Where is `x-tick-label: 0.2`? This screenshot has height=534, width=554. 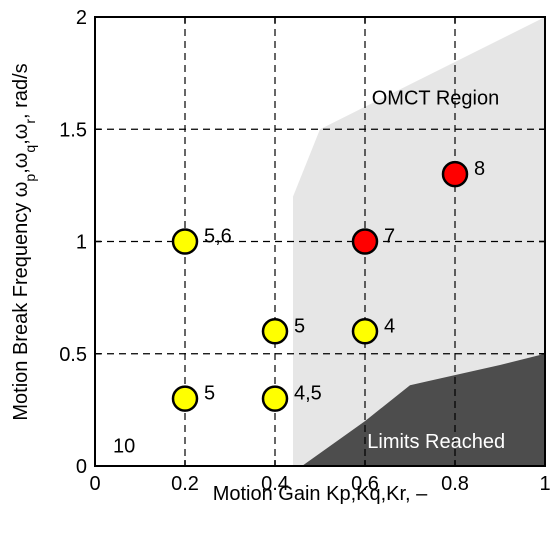
x-tick-label: 0.2 is located at coordinates (185, 484).